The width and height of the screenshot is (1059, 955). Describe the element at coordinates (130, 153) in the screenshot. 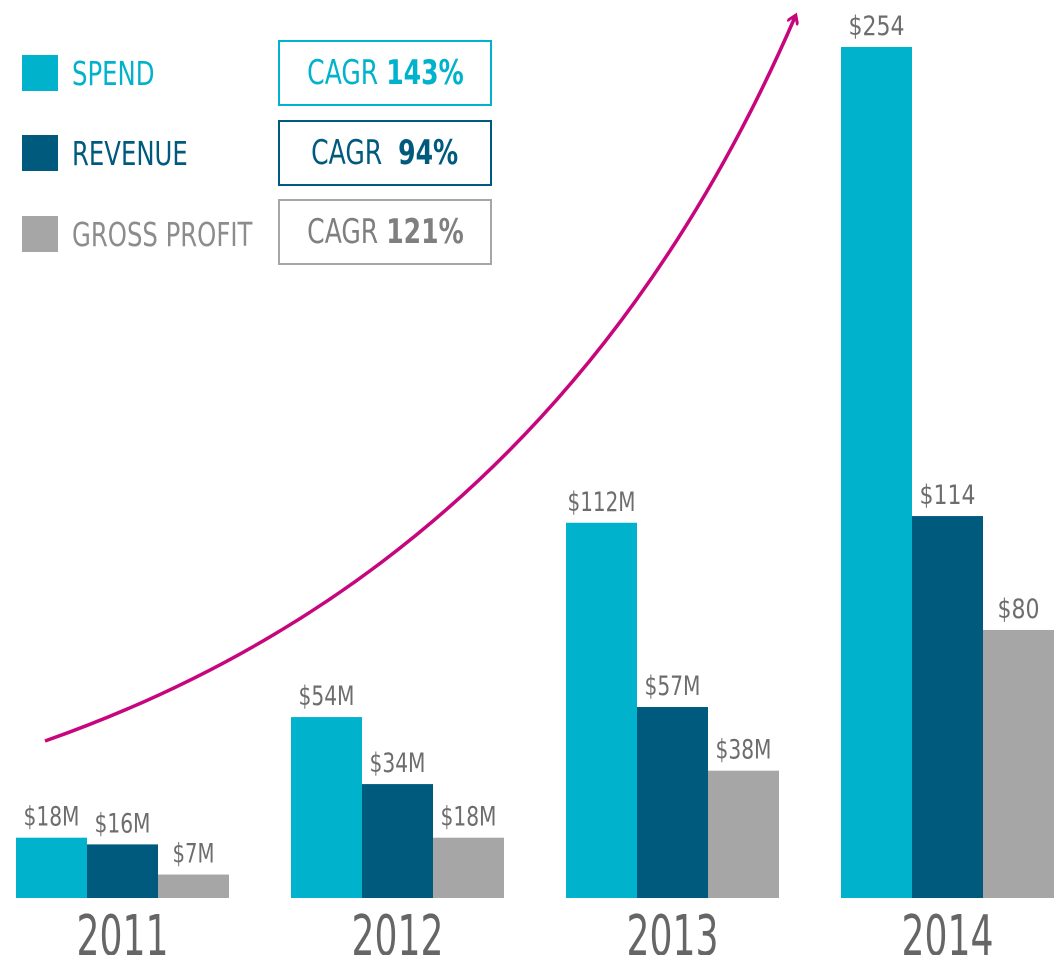

I see `legend-label-revenue: REVENUE` at that location.